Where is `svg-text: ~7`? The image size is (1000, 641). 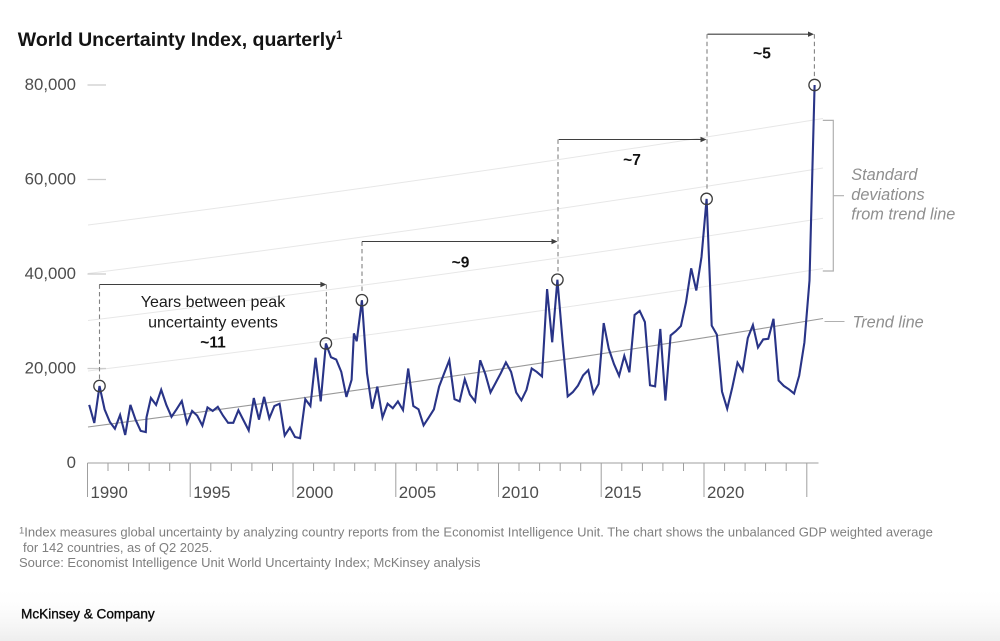
svg-text: ~7 is located at coordinates (632, 160).